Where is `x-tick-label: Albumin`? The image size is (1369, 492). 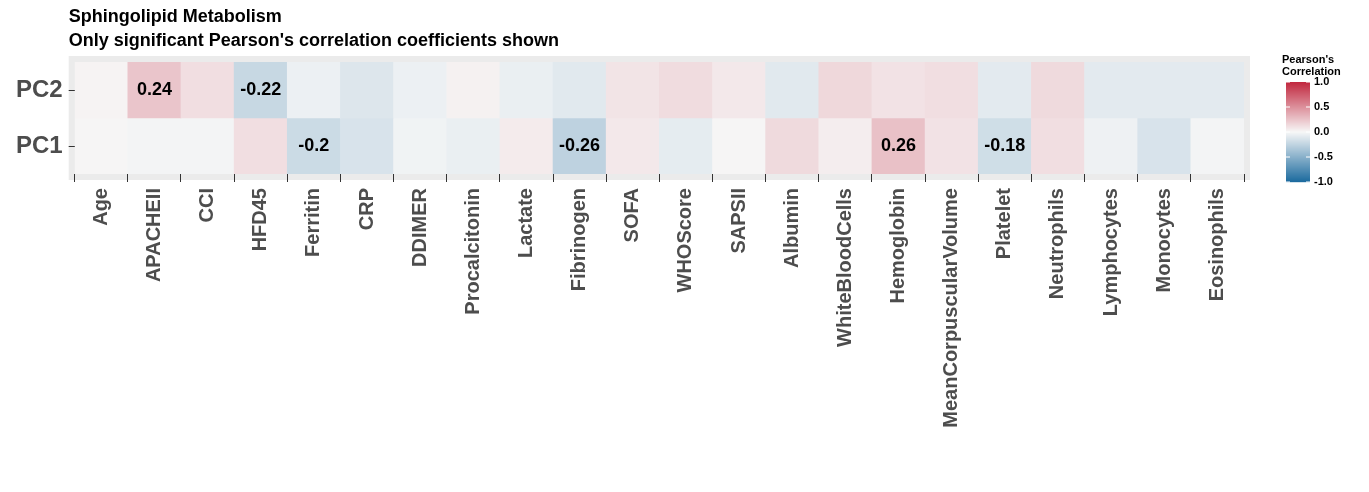 x-tick-label: Albumin is located at coordinates (790, 228).